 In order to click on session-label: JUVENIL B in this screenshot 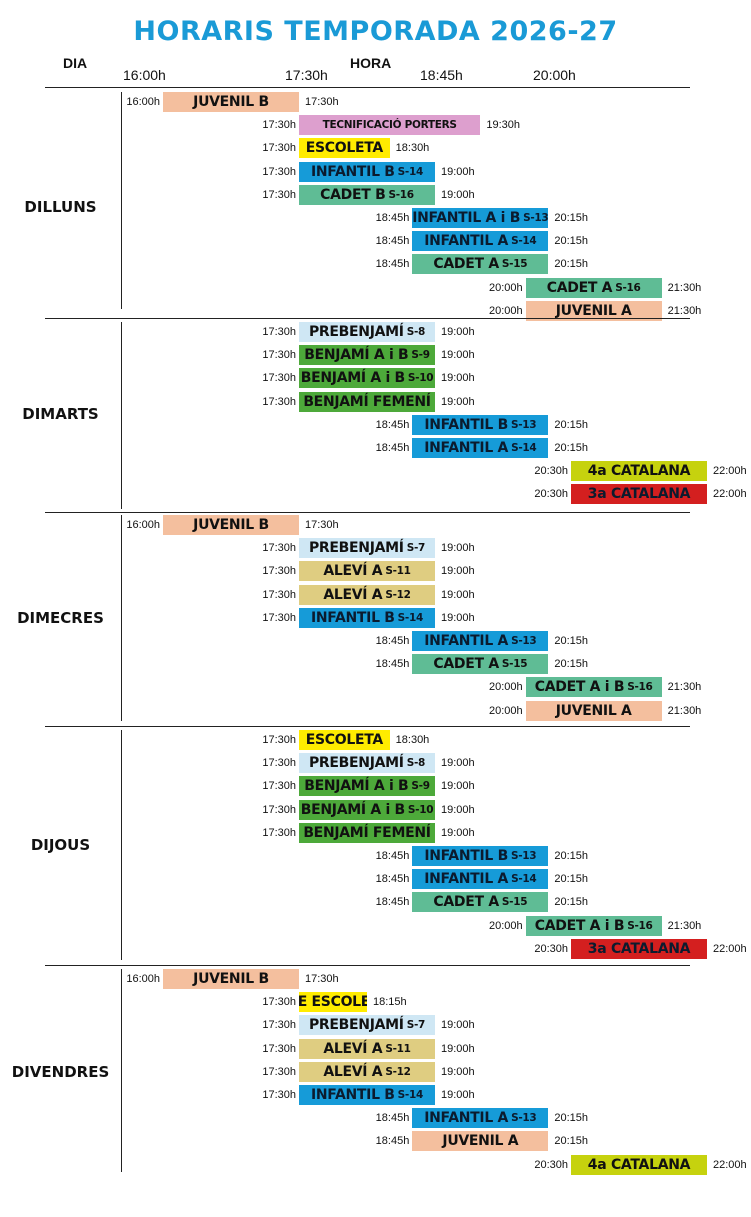, I will do `click(231, 979)`.